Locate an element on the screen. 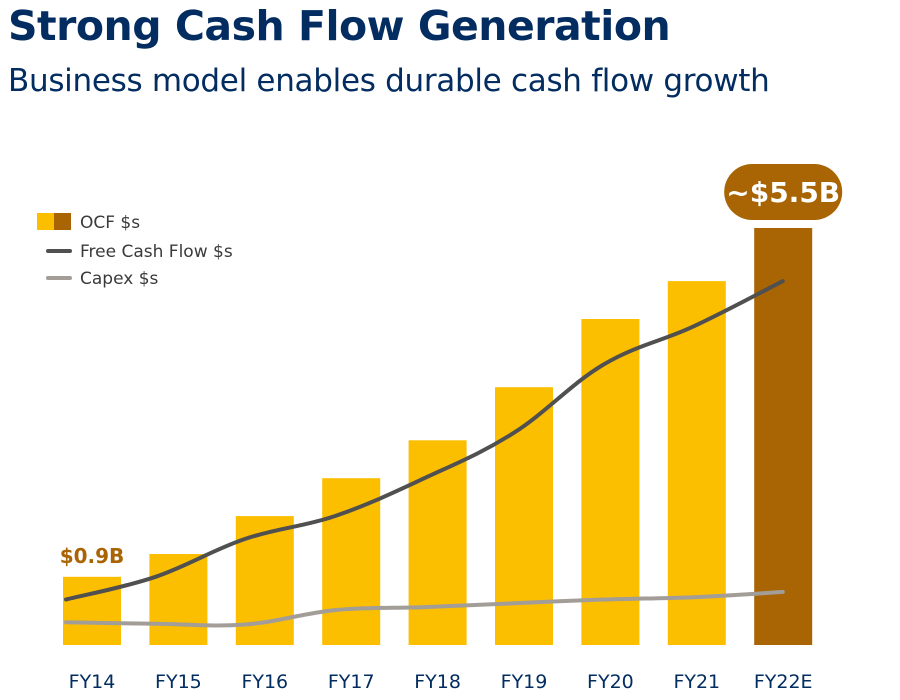 Image resolution: width=900 pixels, height=700 pixels. badge-label-fy22e: ~$5.5B is located at coordinates (783, 192).